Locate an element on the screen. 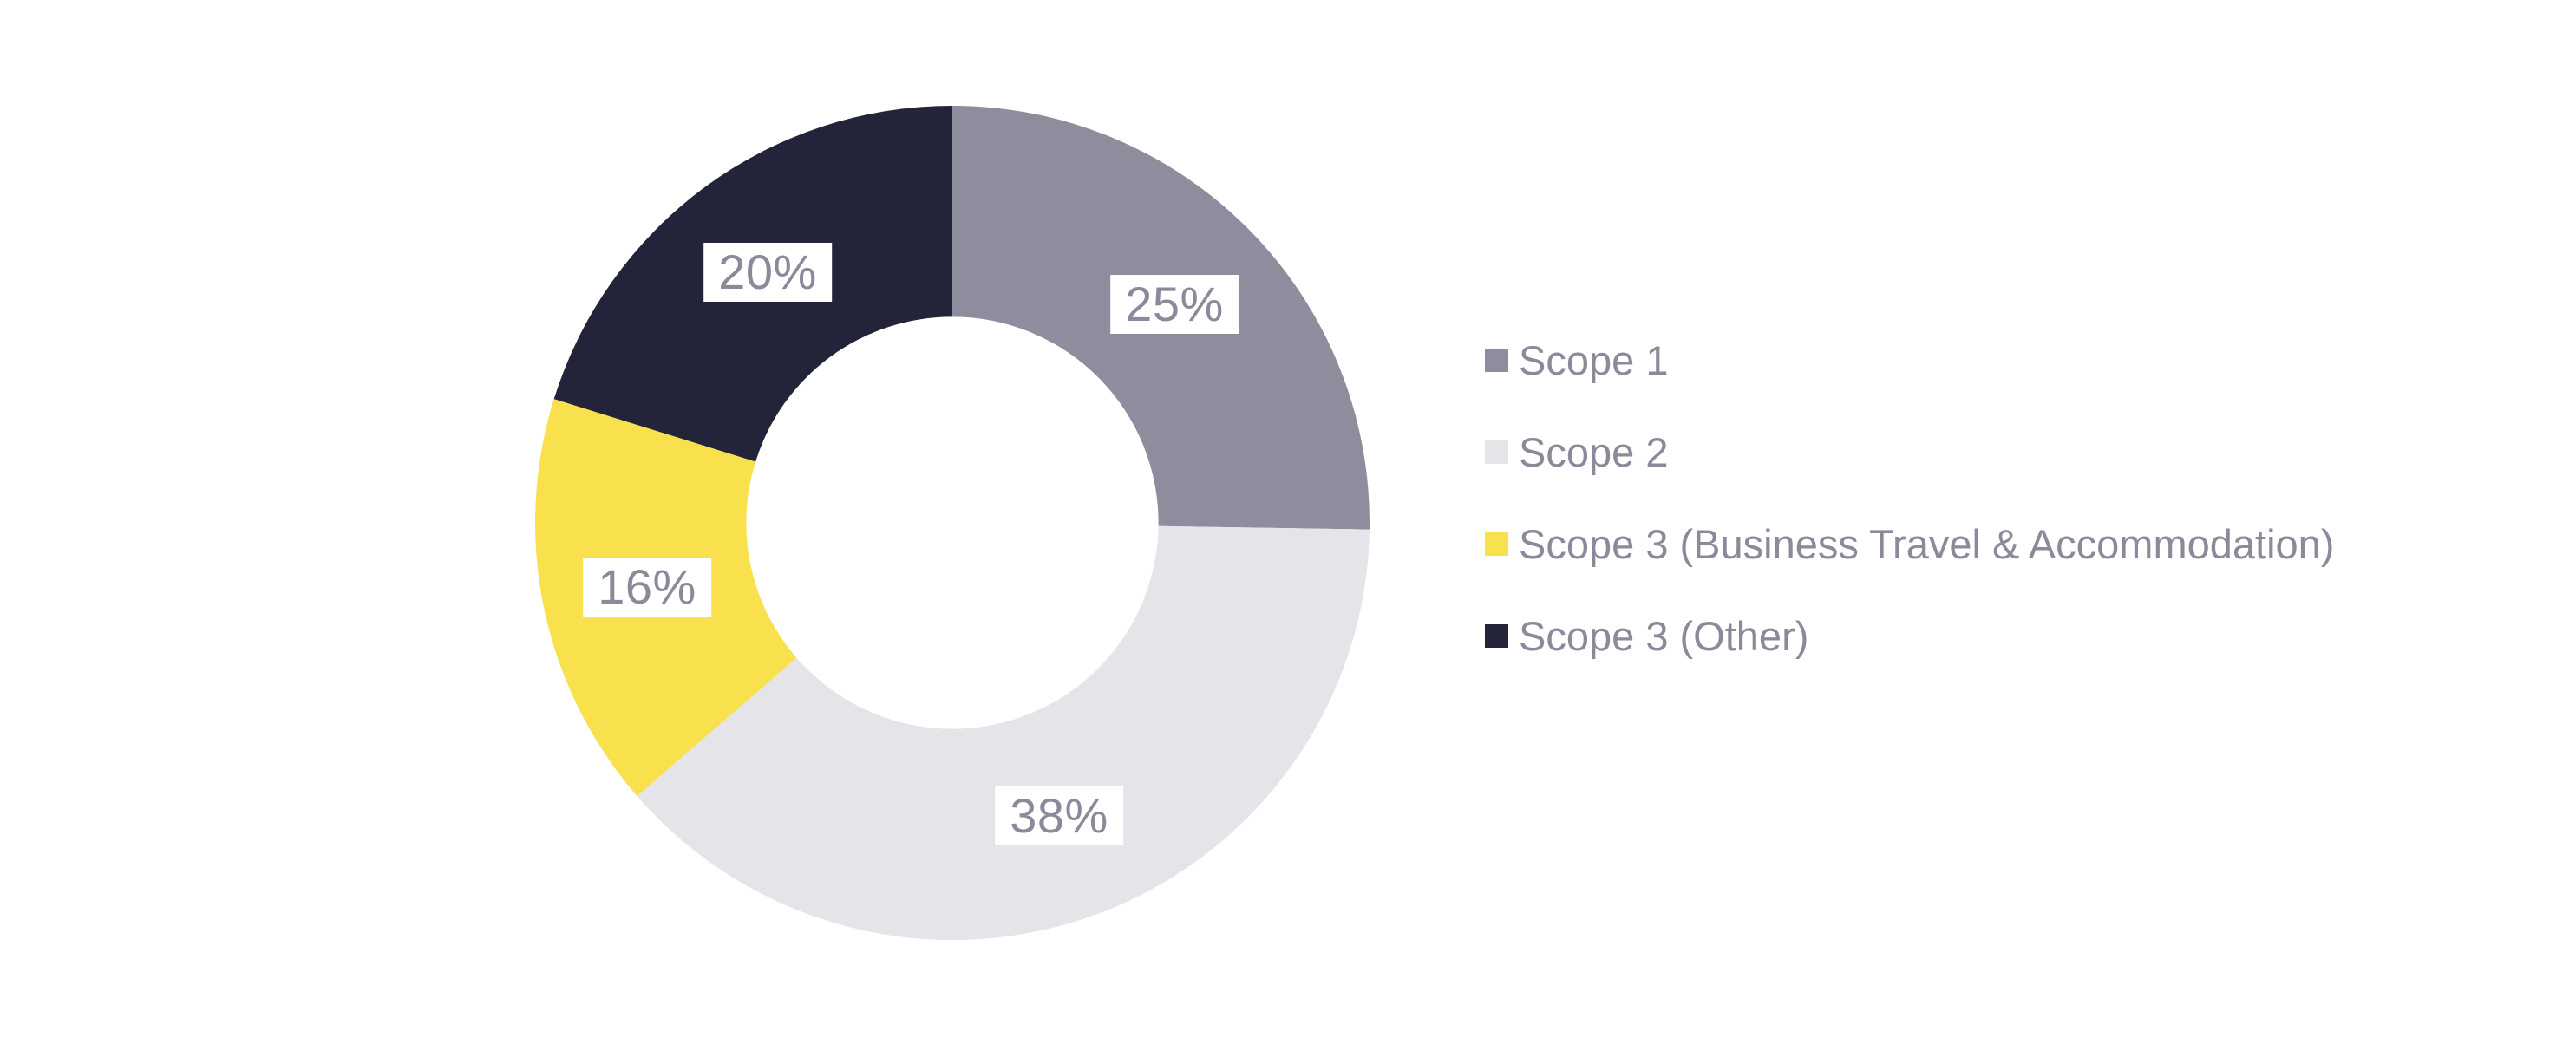 This screenshot has width=2576, height=1057. legend-item-scope-1: Scope 1 is located at coordinates (1909, 361).